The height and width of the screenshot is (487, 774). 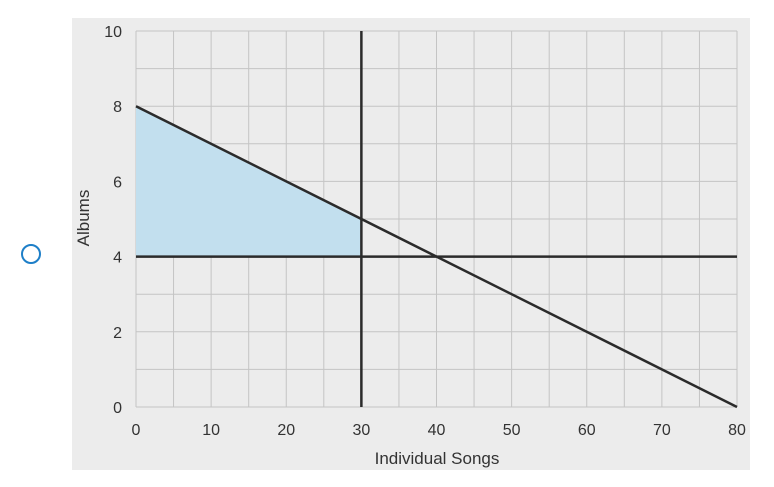 I want to click on shaded-region-layer, so click(x=249, y=181).